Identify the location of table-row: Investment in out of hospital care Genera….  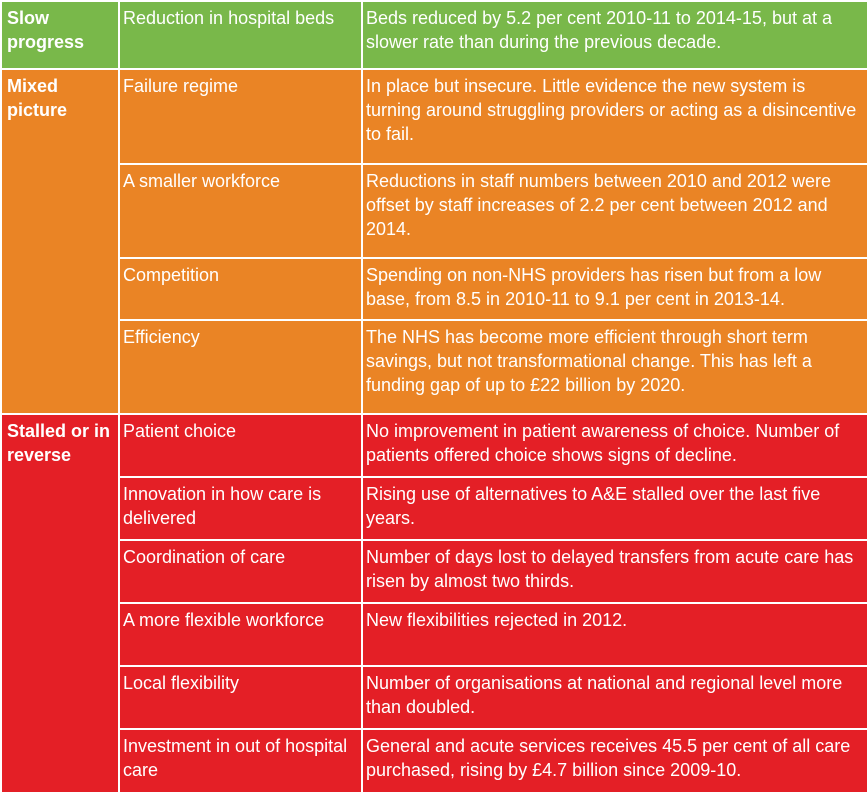
(434, 761).